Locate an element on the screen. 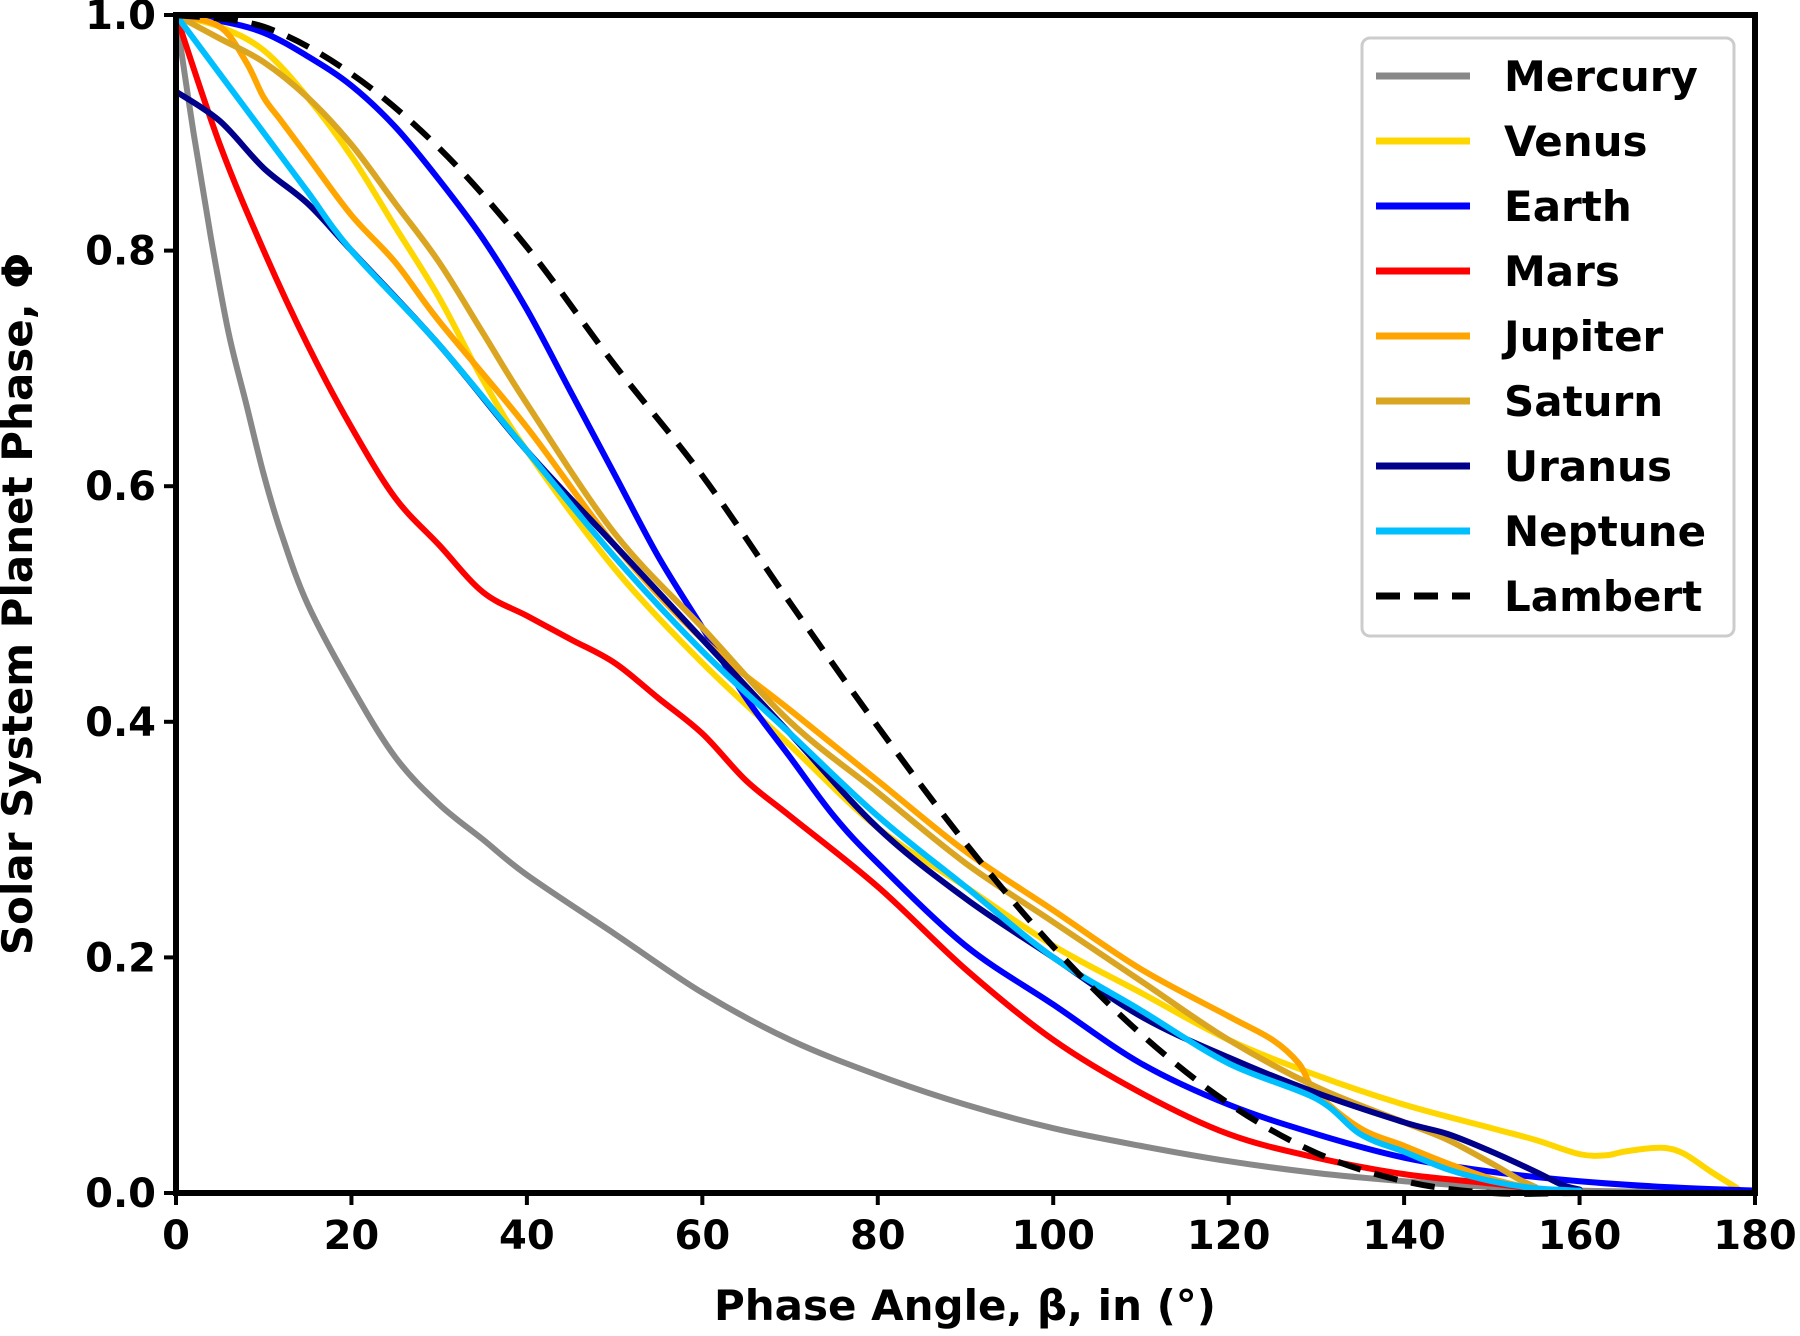  legend-label-jupiter: Jupiter is located at coordinates (1582, 336).